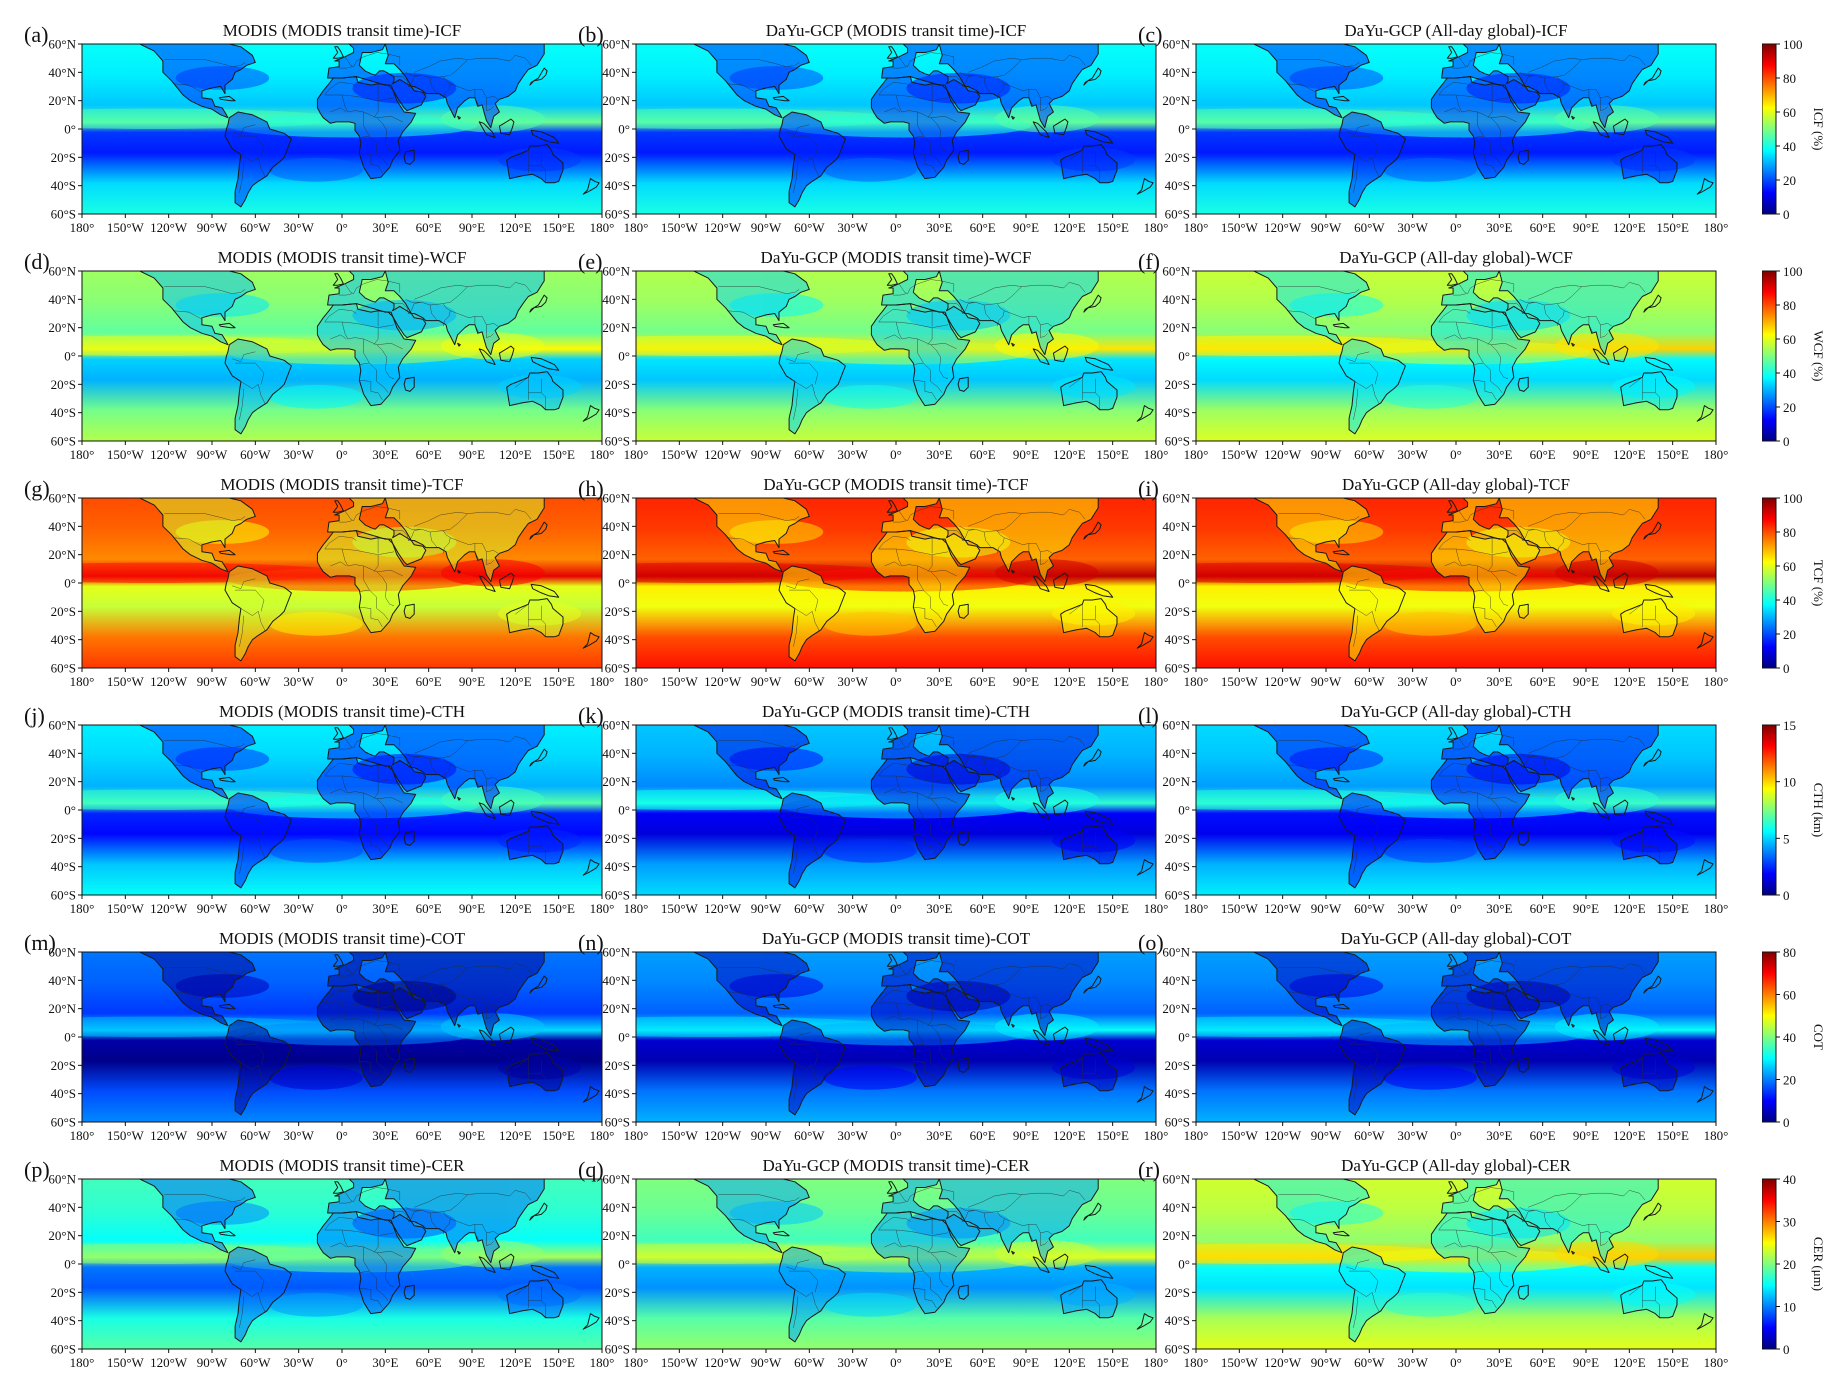 The width and height of the screenshot is (1828, 1383). I want to click on colorbar-tick-label: 40, so click(1789, 146).